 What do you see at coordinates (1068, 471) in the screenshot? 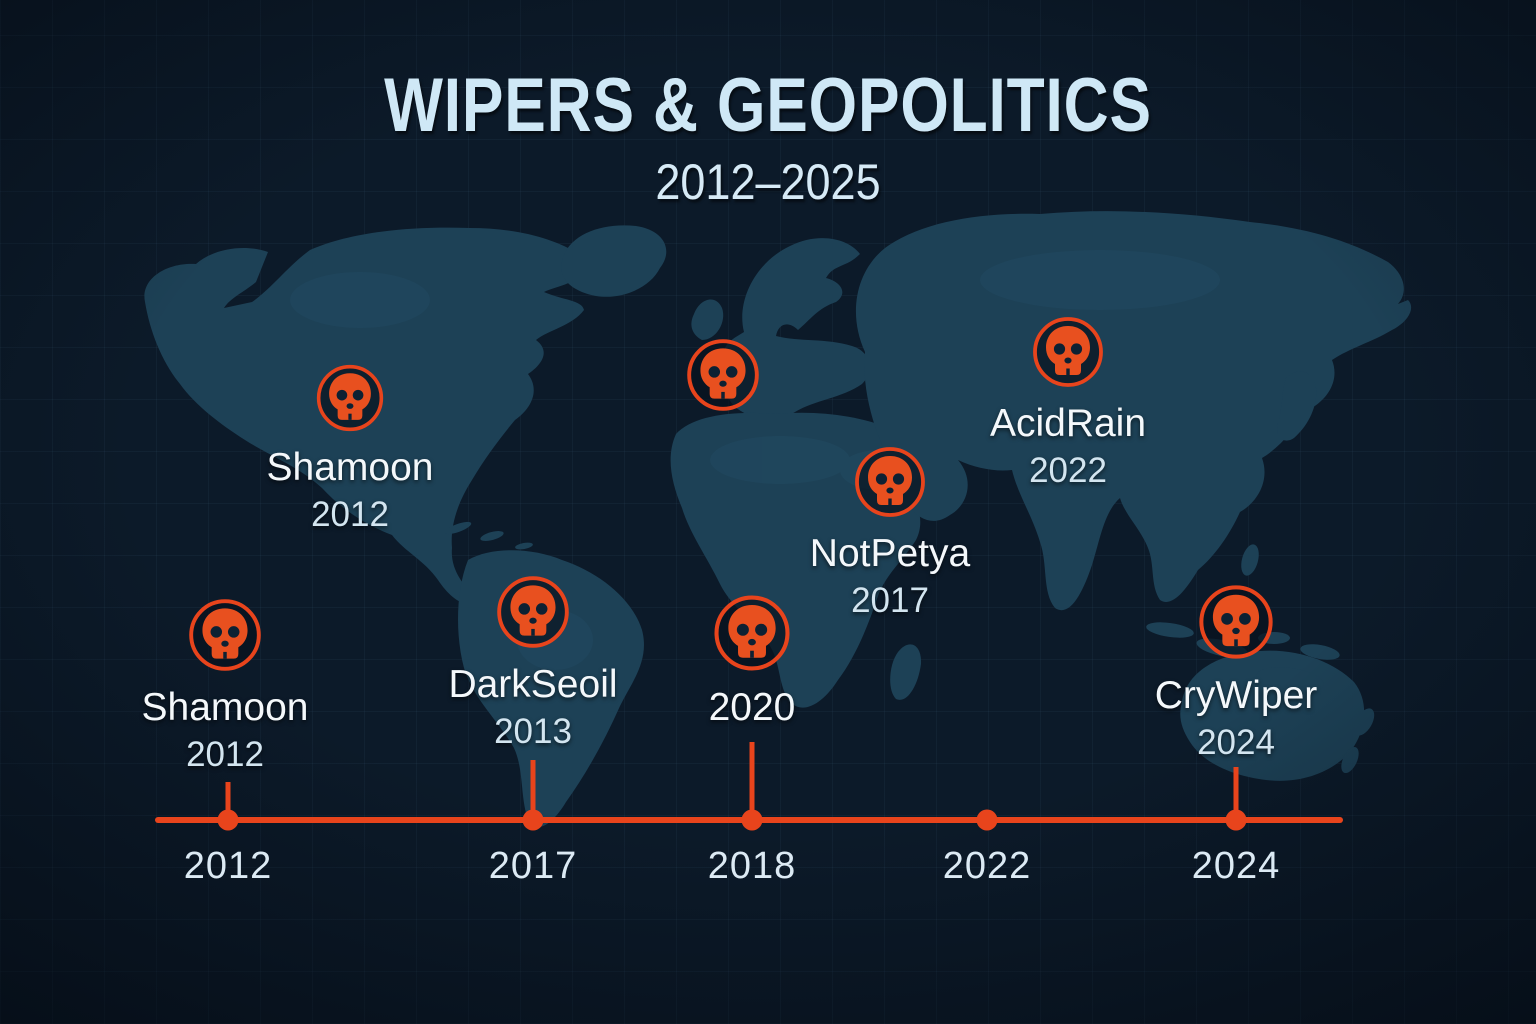
I see `event-year: 2022` at bounding box center [1068, 471].